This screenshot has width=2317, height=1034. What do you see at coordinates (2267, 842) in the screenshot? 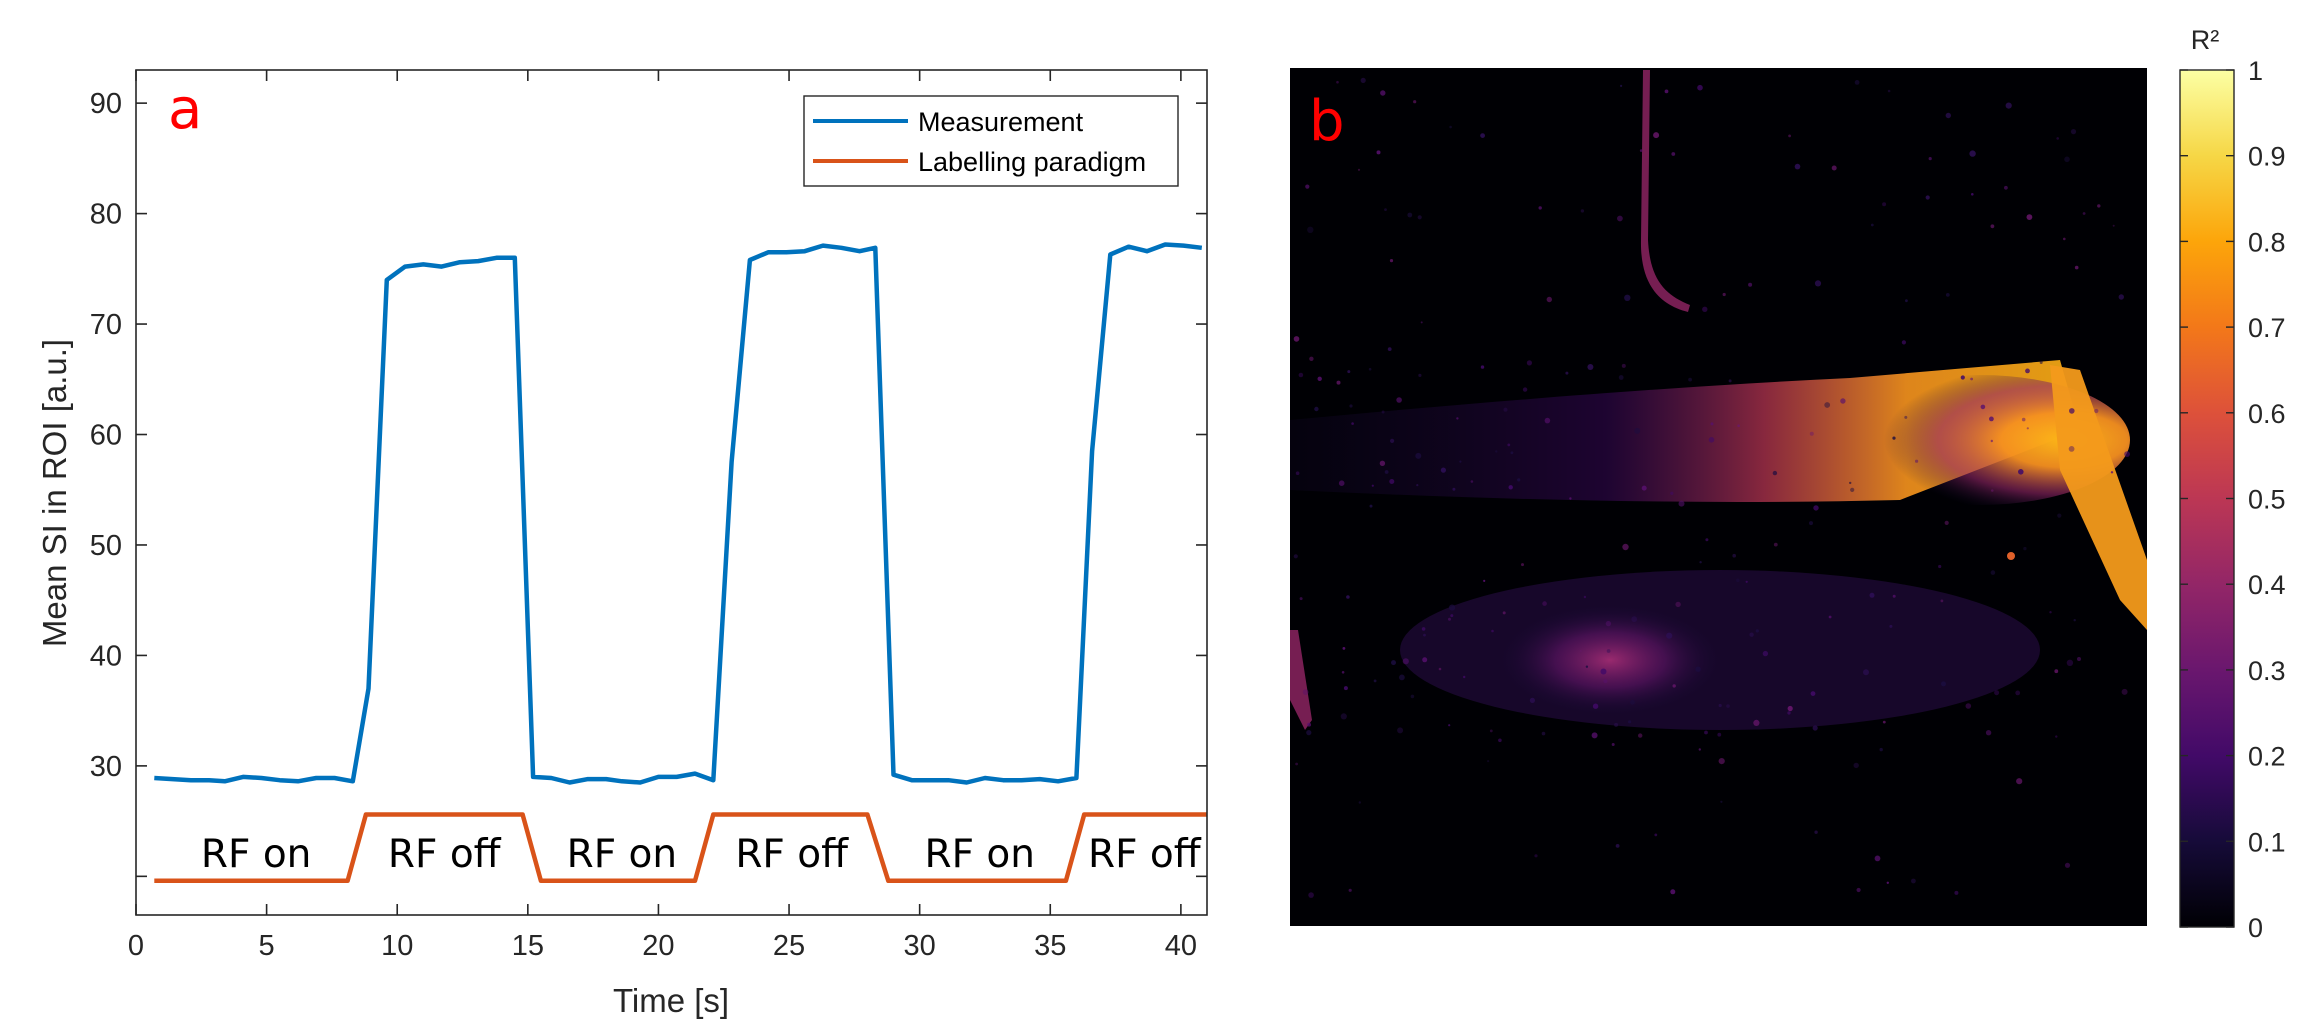
I see `colorbar-tick-label: 0.1` at bounding box center [2267, 842].